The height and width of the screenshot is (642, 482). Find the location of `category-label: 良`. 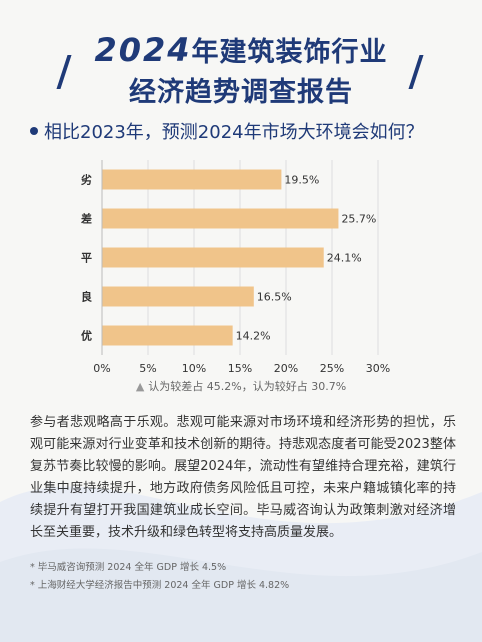

category-label: 良 is located at coordinates (86, 297).